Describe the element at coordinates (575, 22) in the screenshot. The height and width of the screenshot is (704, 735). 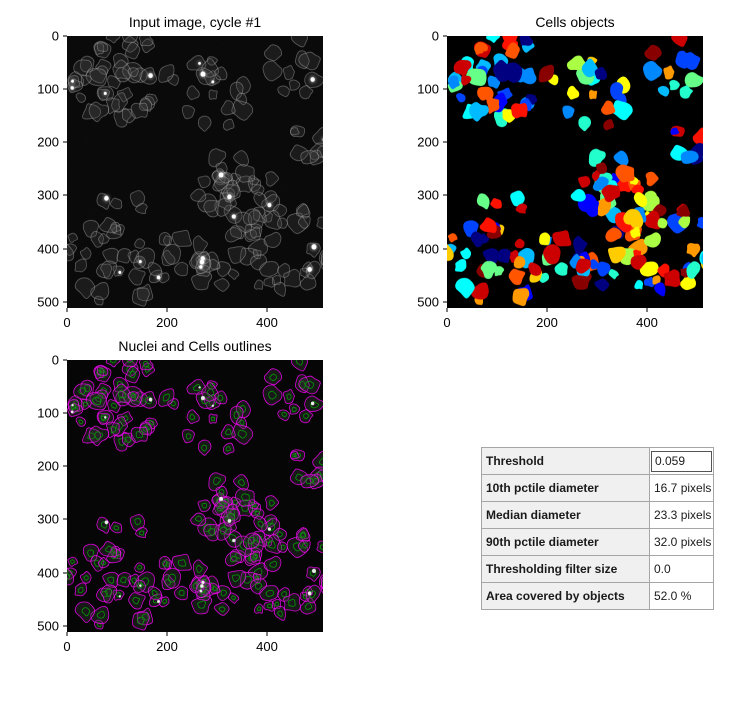
I see `plot-title-cells-objects: Cells objects` at that location.